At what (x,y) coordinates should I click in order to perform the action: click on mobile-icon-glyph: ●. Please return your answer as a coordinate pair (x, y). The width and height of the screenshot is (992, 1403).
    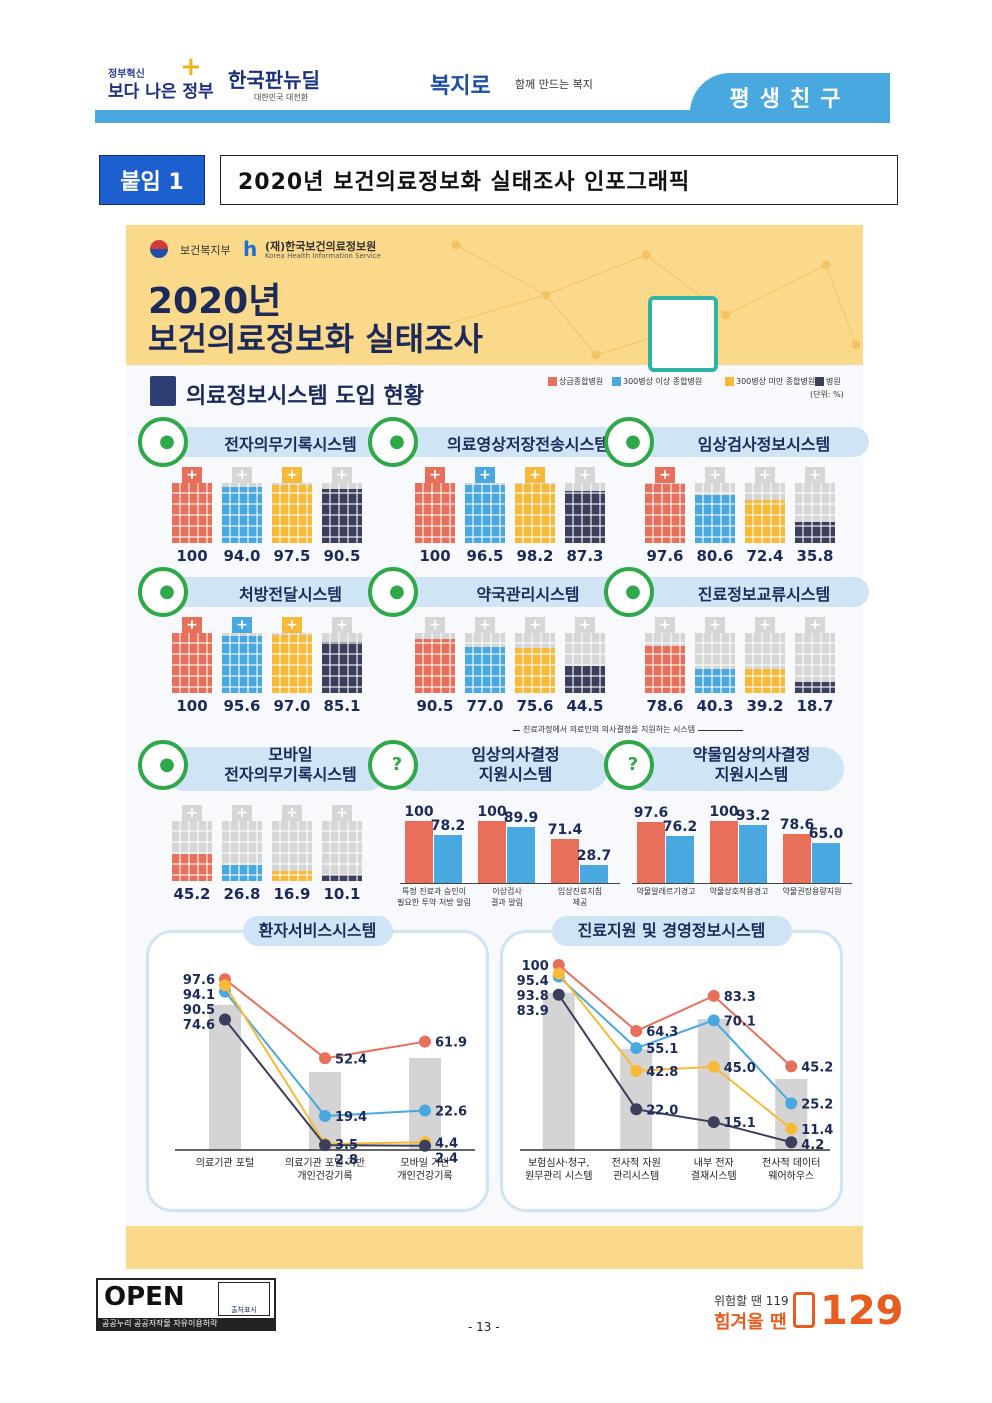
    Looking at the image, I should click on (167, 764).